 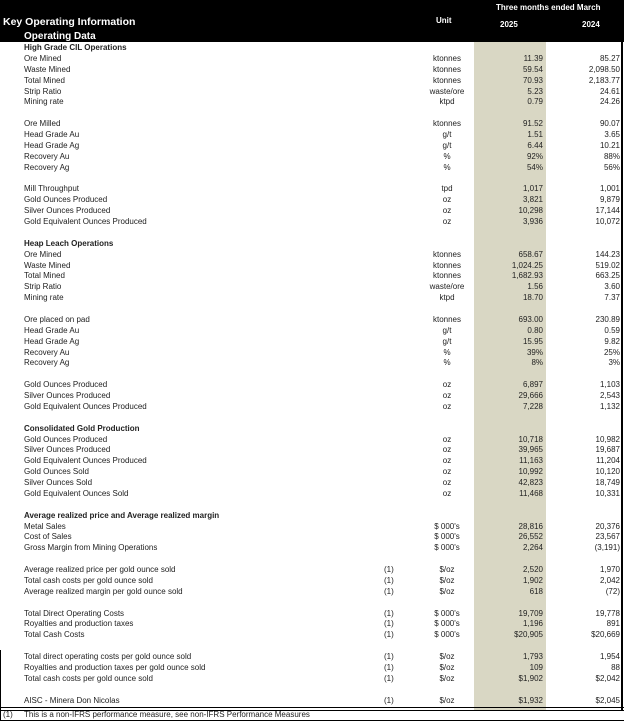 I want to click on value-2024: 24.61, so click(x=609, y=91).